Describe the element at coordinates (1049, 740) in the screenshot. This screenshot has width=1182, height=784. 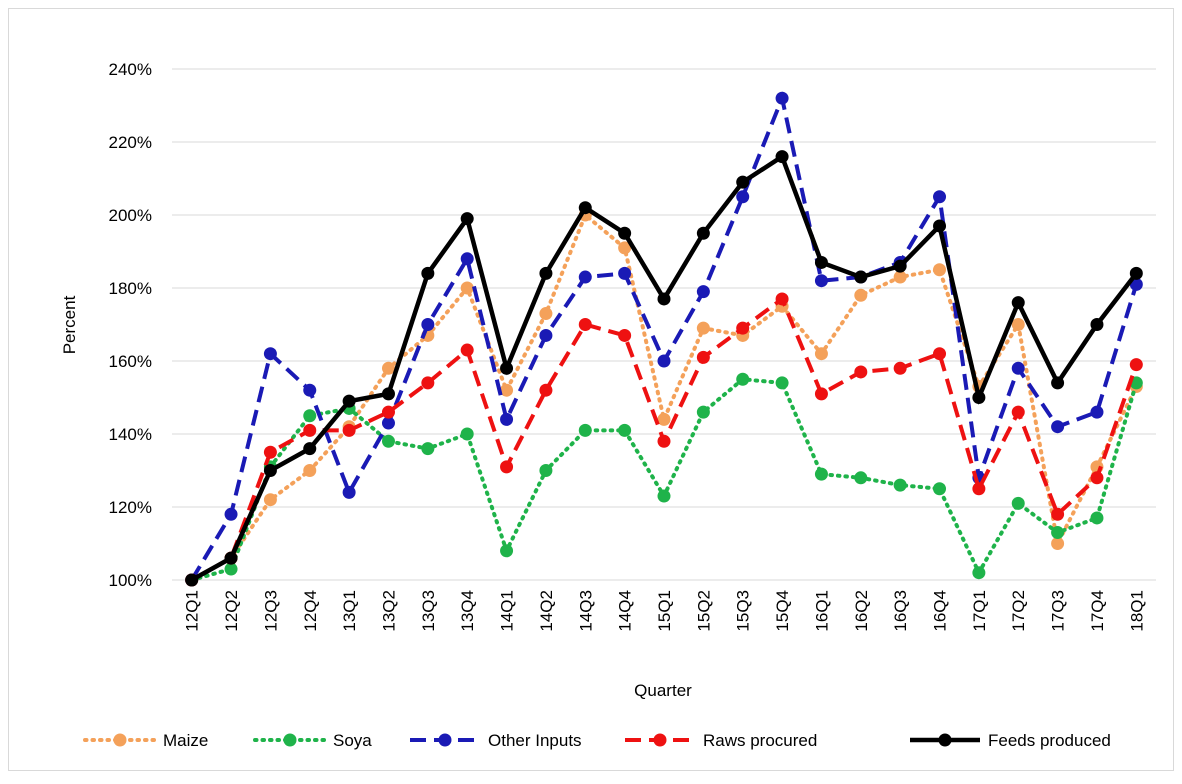
I see `legend-label: Feeds produced` at that location.